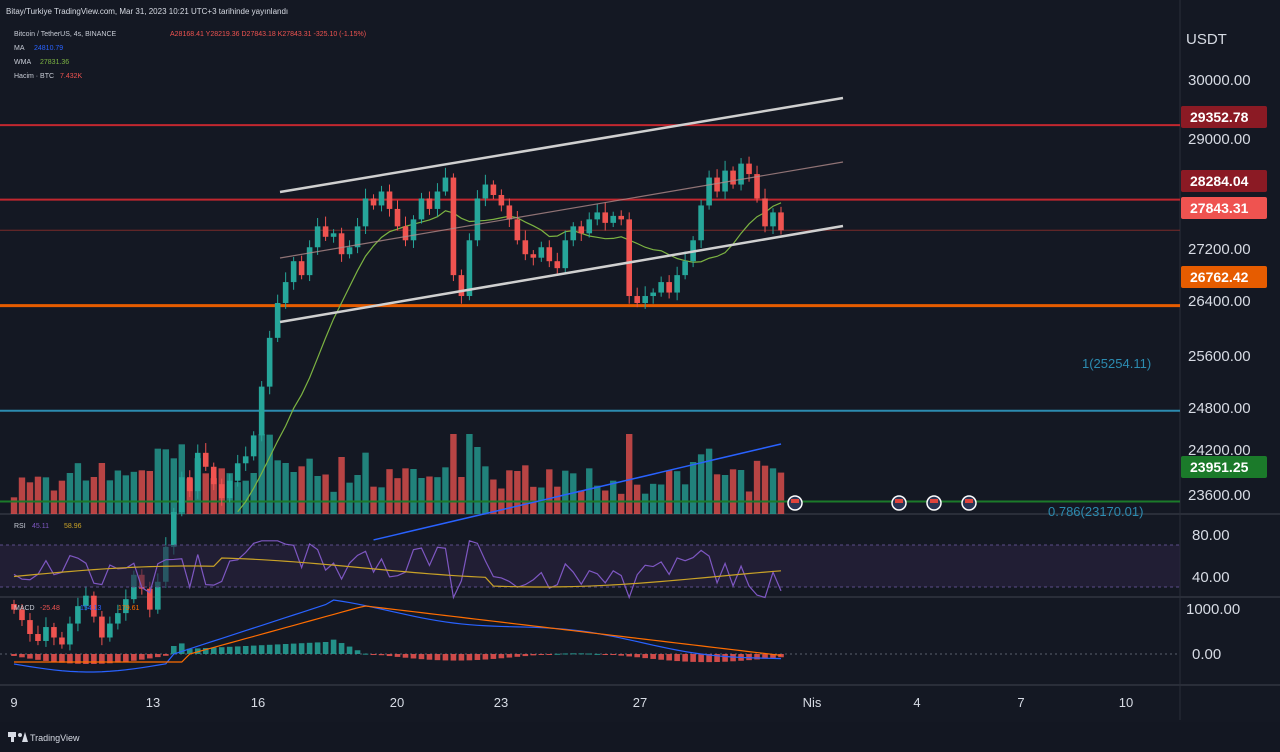  Describe the element at coordinates (65, 34) in the screenshot. I see `symbol-line: Bitcoin / TetherUS, 4s, BINANCE` at that location.